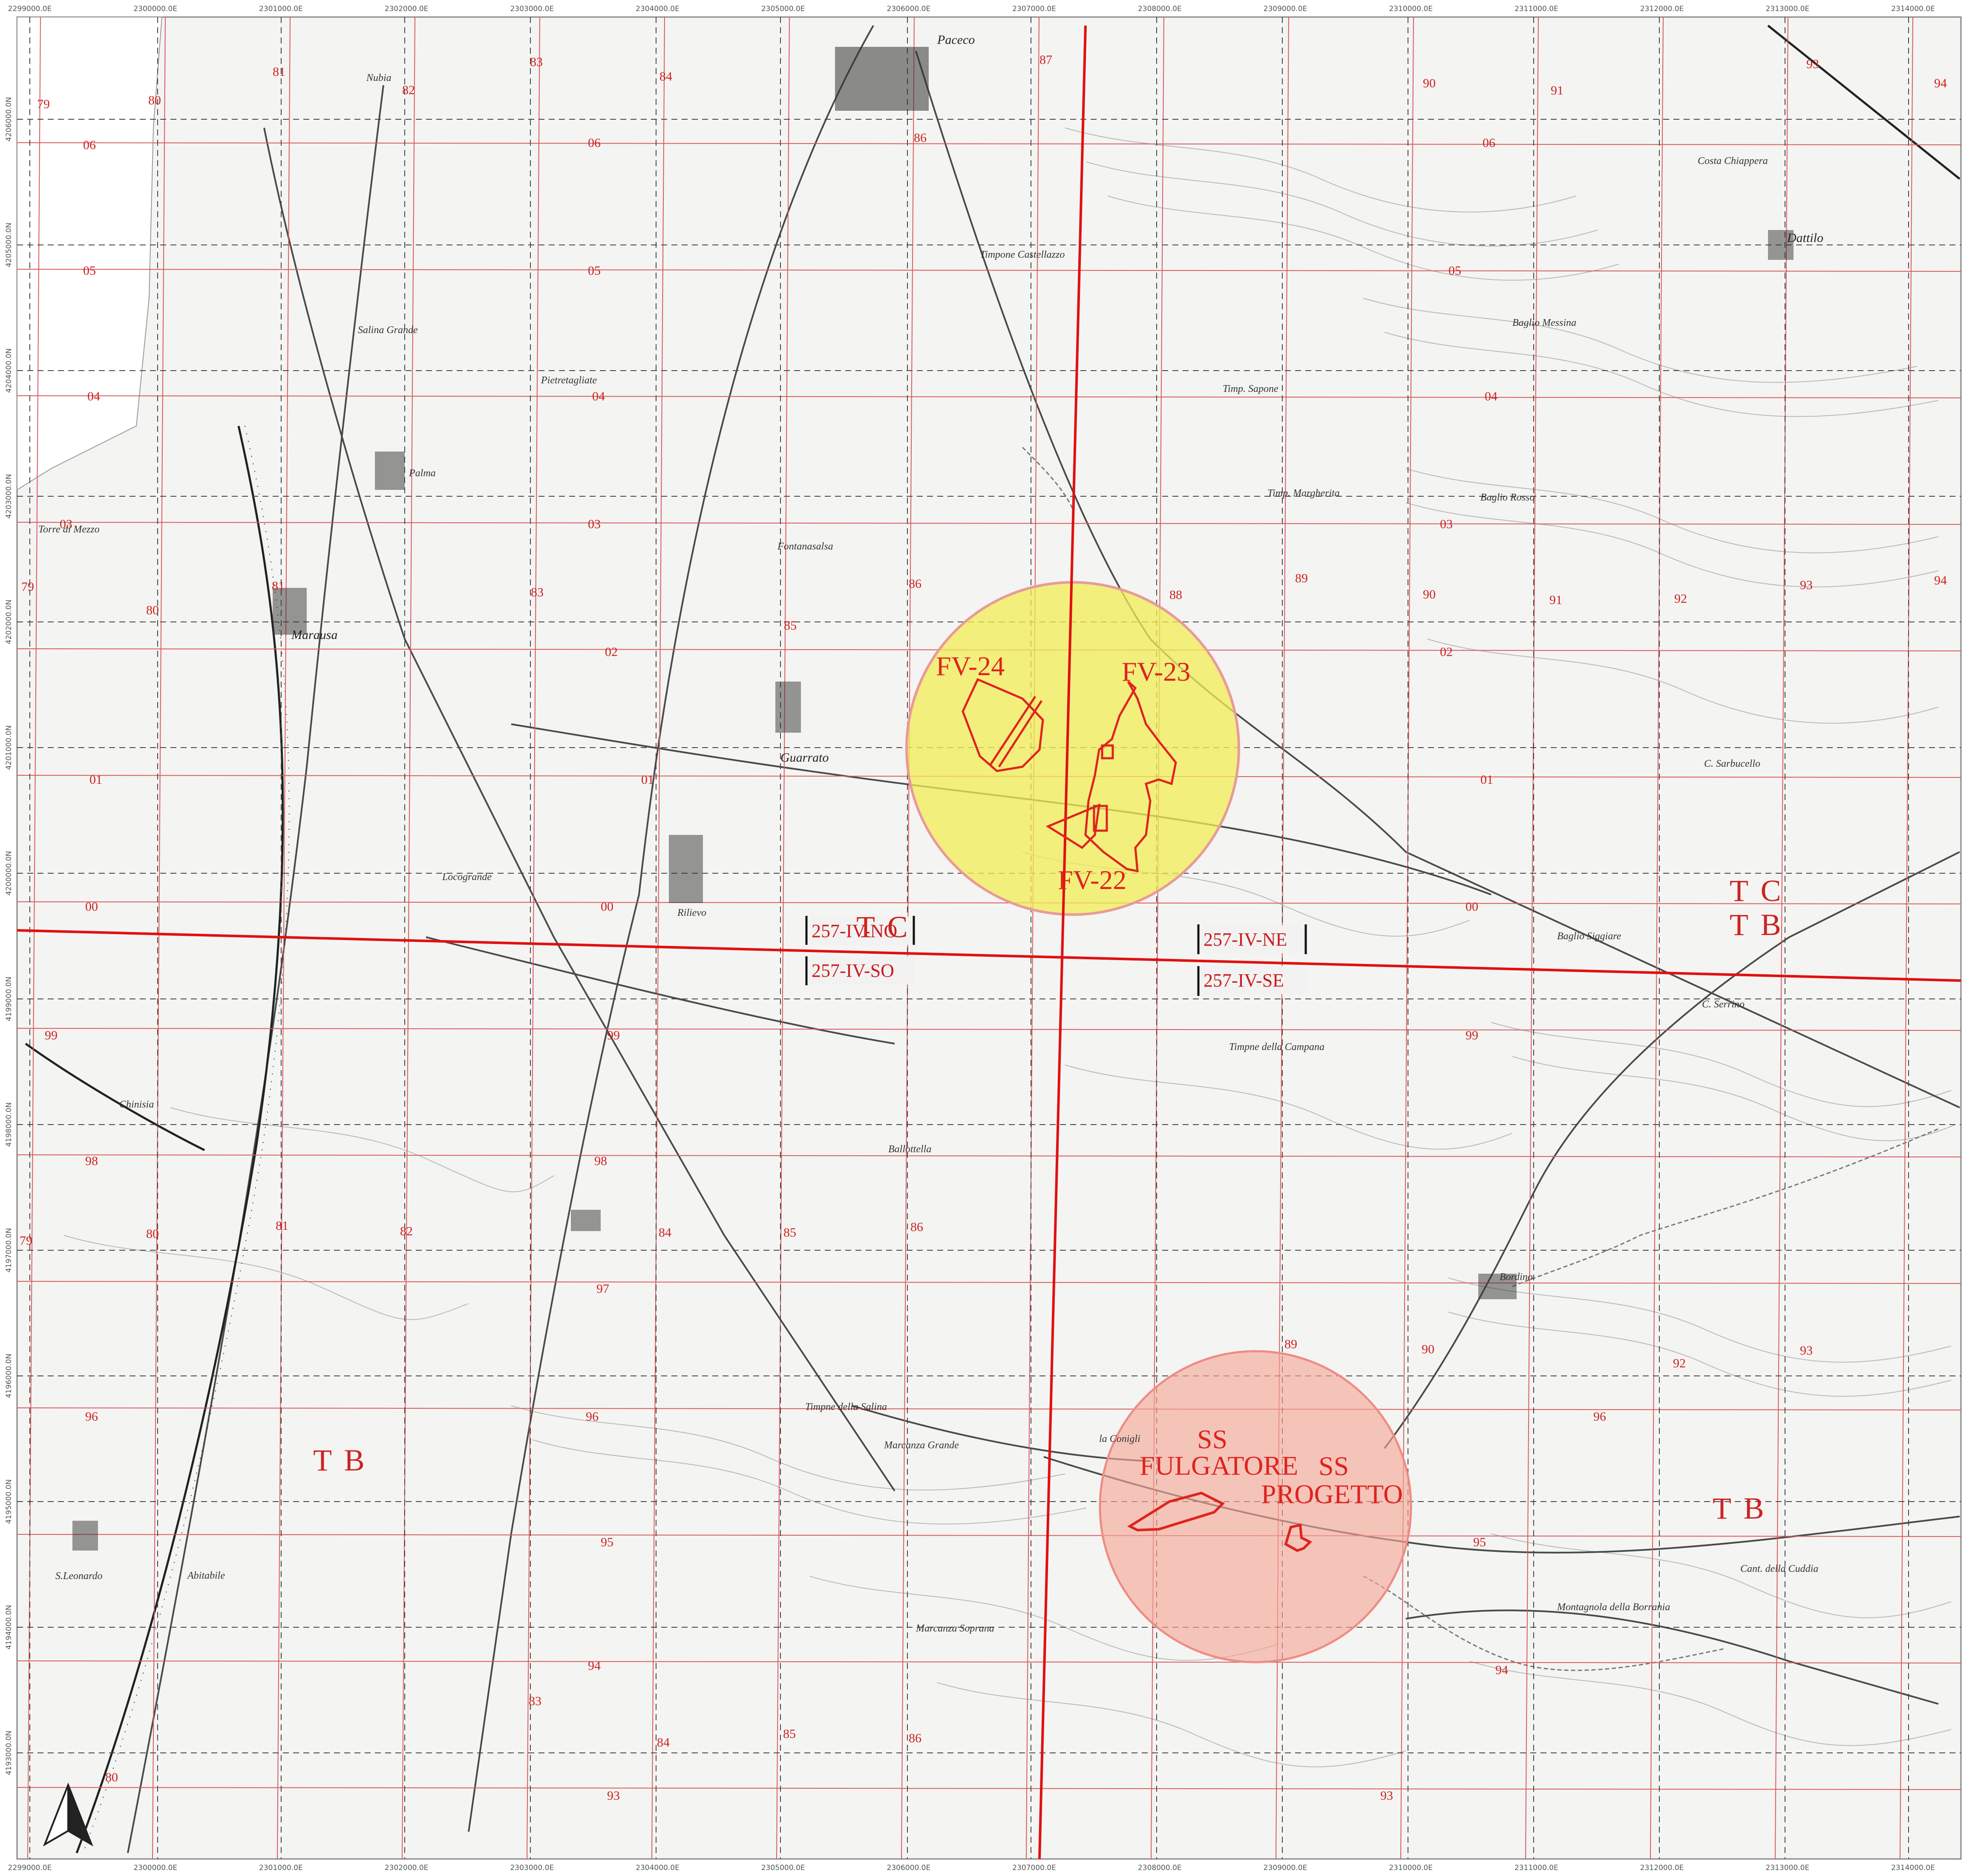 Image resolution: width=1978 pixels, height=1876 pixels. I want to click on y-tick-label: 4194000.0N, so click(9, 1628).